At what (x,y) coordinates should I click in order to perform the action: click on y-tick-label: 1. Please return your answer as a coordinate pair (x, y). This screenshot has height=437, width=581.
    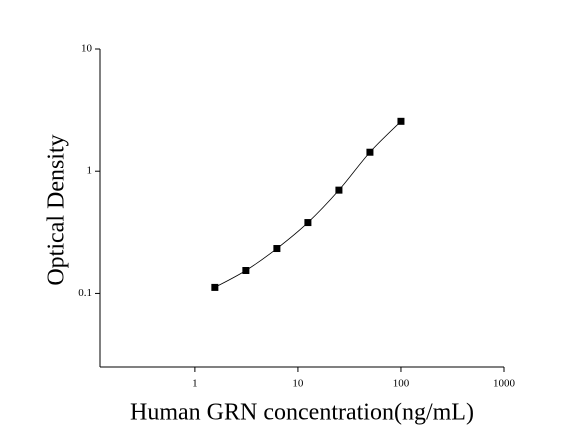
    Looking at the image, I should click on (90, 171).